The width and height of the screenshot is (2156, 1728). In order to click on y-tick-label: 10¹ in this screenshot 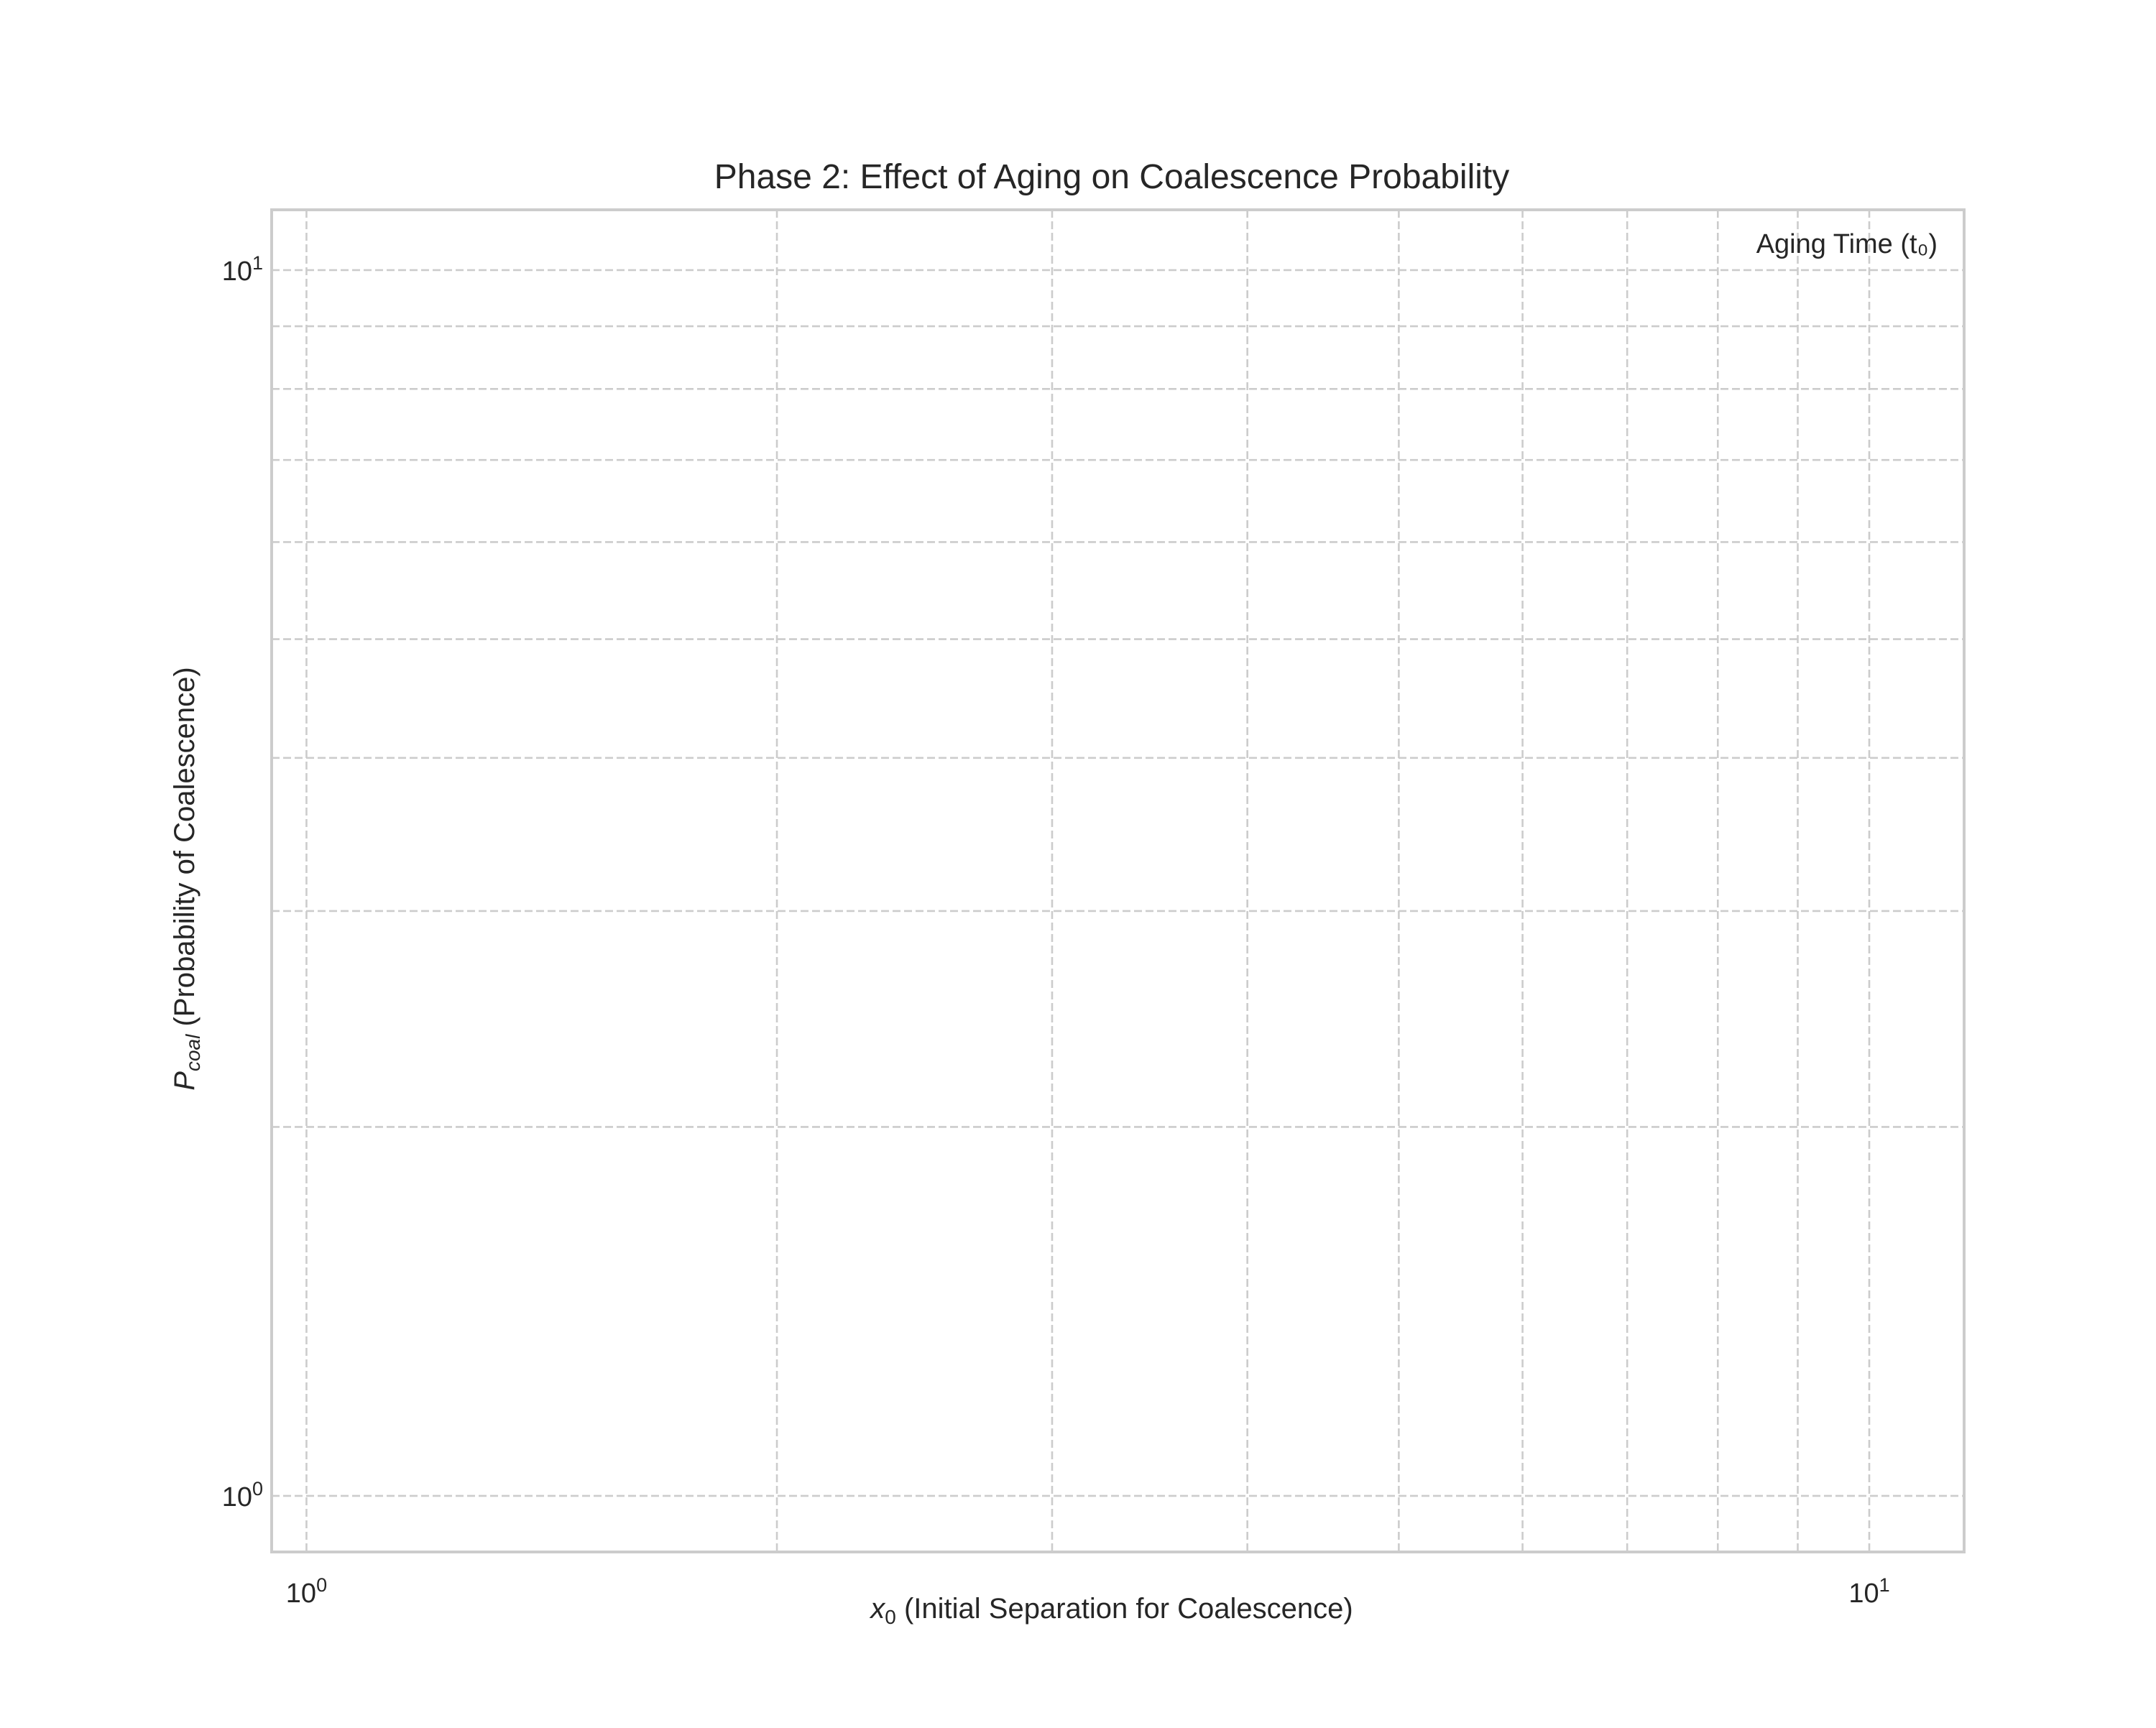, I will do `click(243, 269)`.